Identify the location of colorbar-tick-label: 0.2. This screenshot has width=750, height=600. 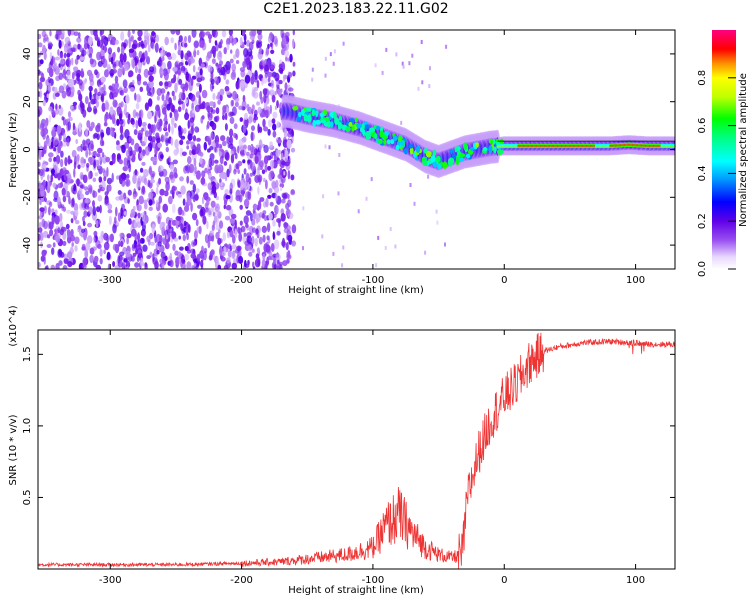
(702, 221).